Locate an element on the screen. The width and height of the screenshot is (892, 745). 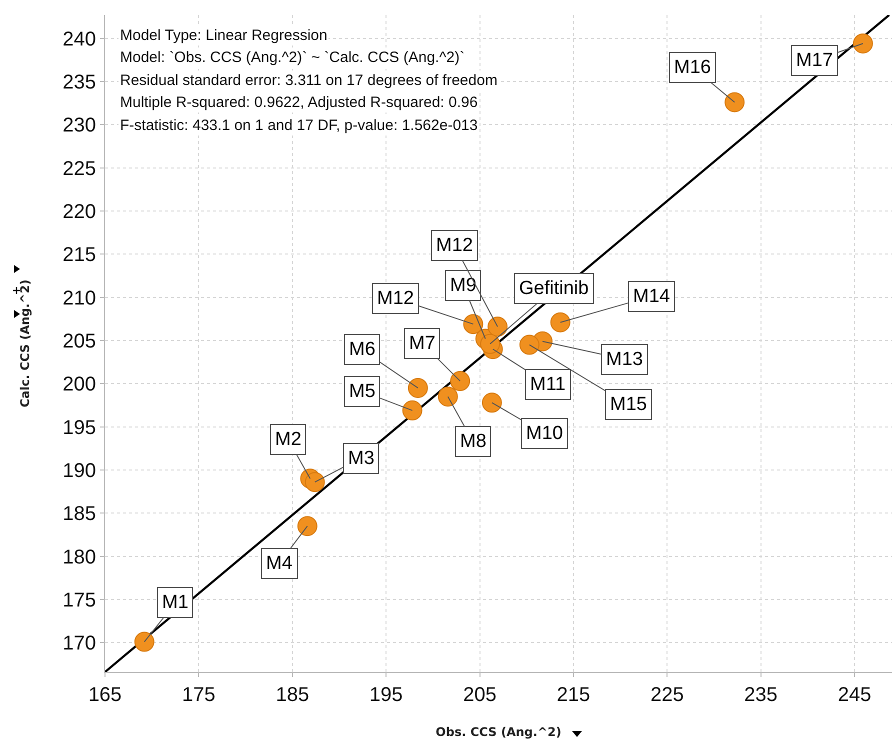
y-tick-label: 230 is located at coordinates (79, 125).